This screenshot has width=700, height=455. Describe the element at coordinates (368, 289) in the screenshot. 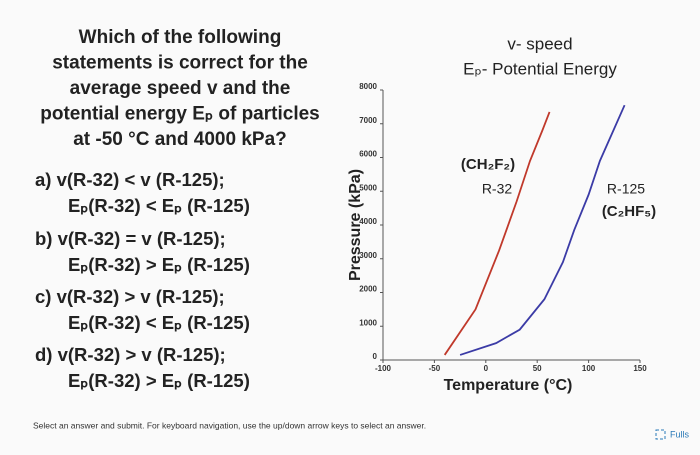

I see `y-tick-label: 2000` at that location.